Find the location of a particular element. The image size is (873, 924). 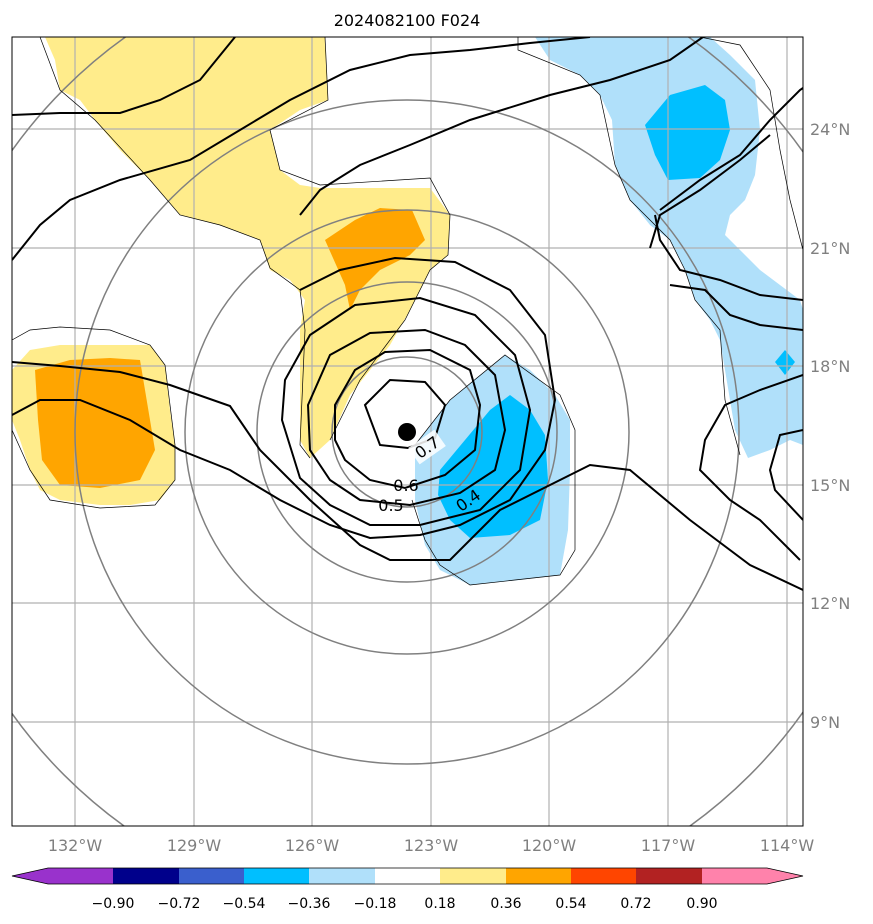

lat-label: 15°N is located at coordinates (830, 485).